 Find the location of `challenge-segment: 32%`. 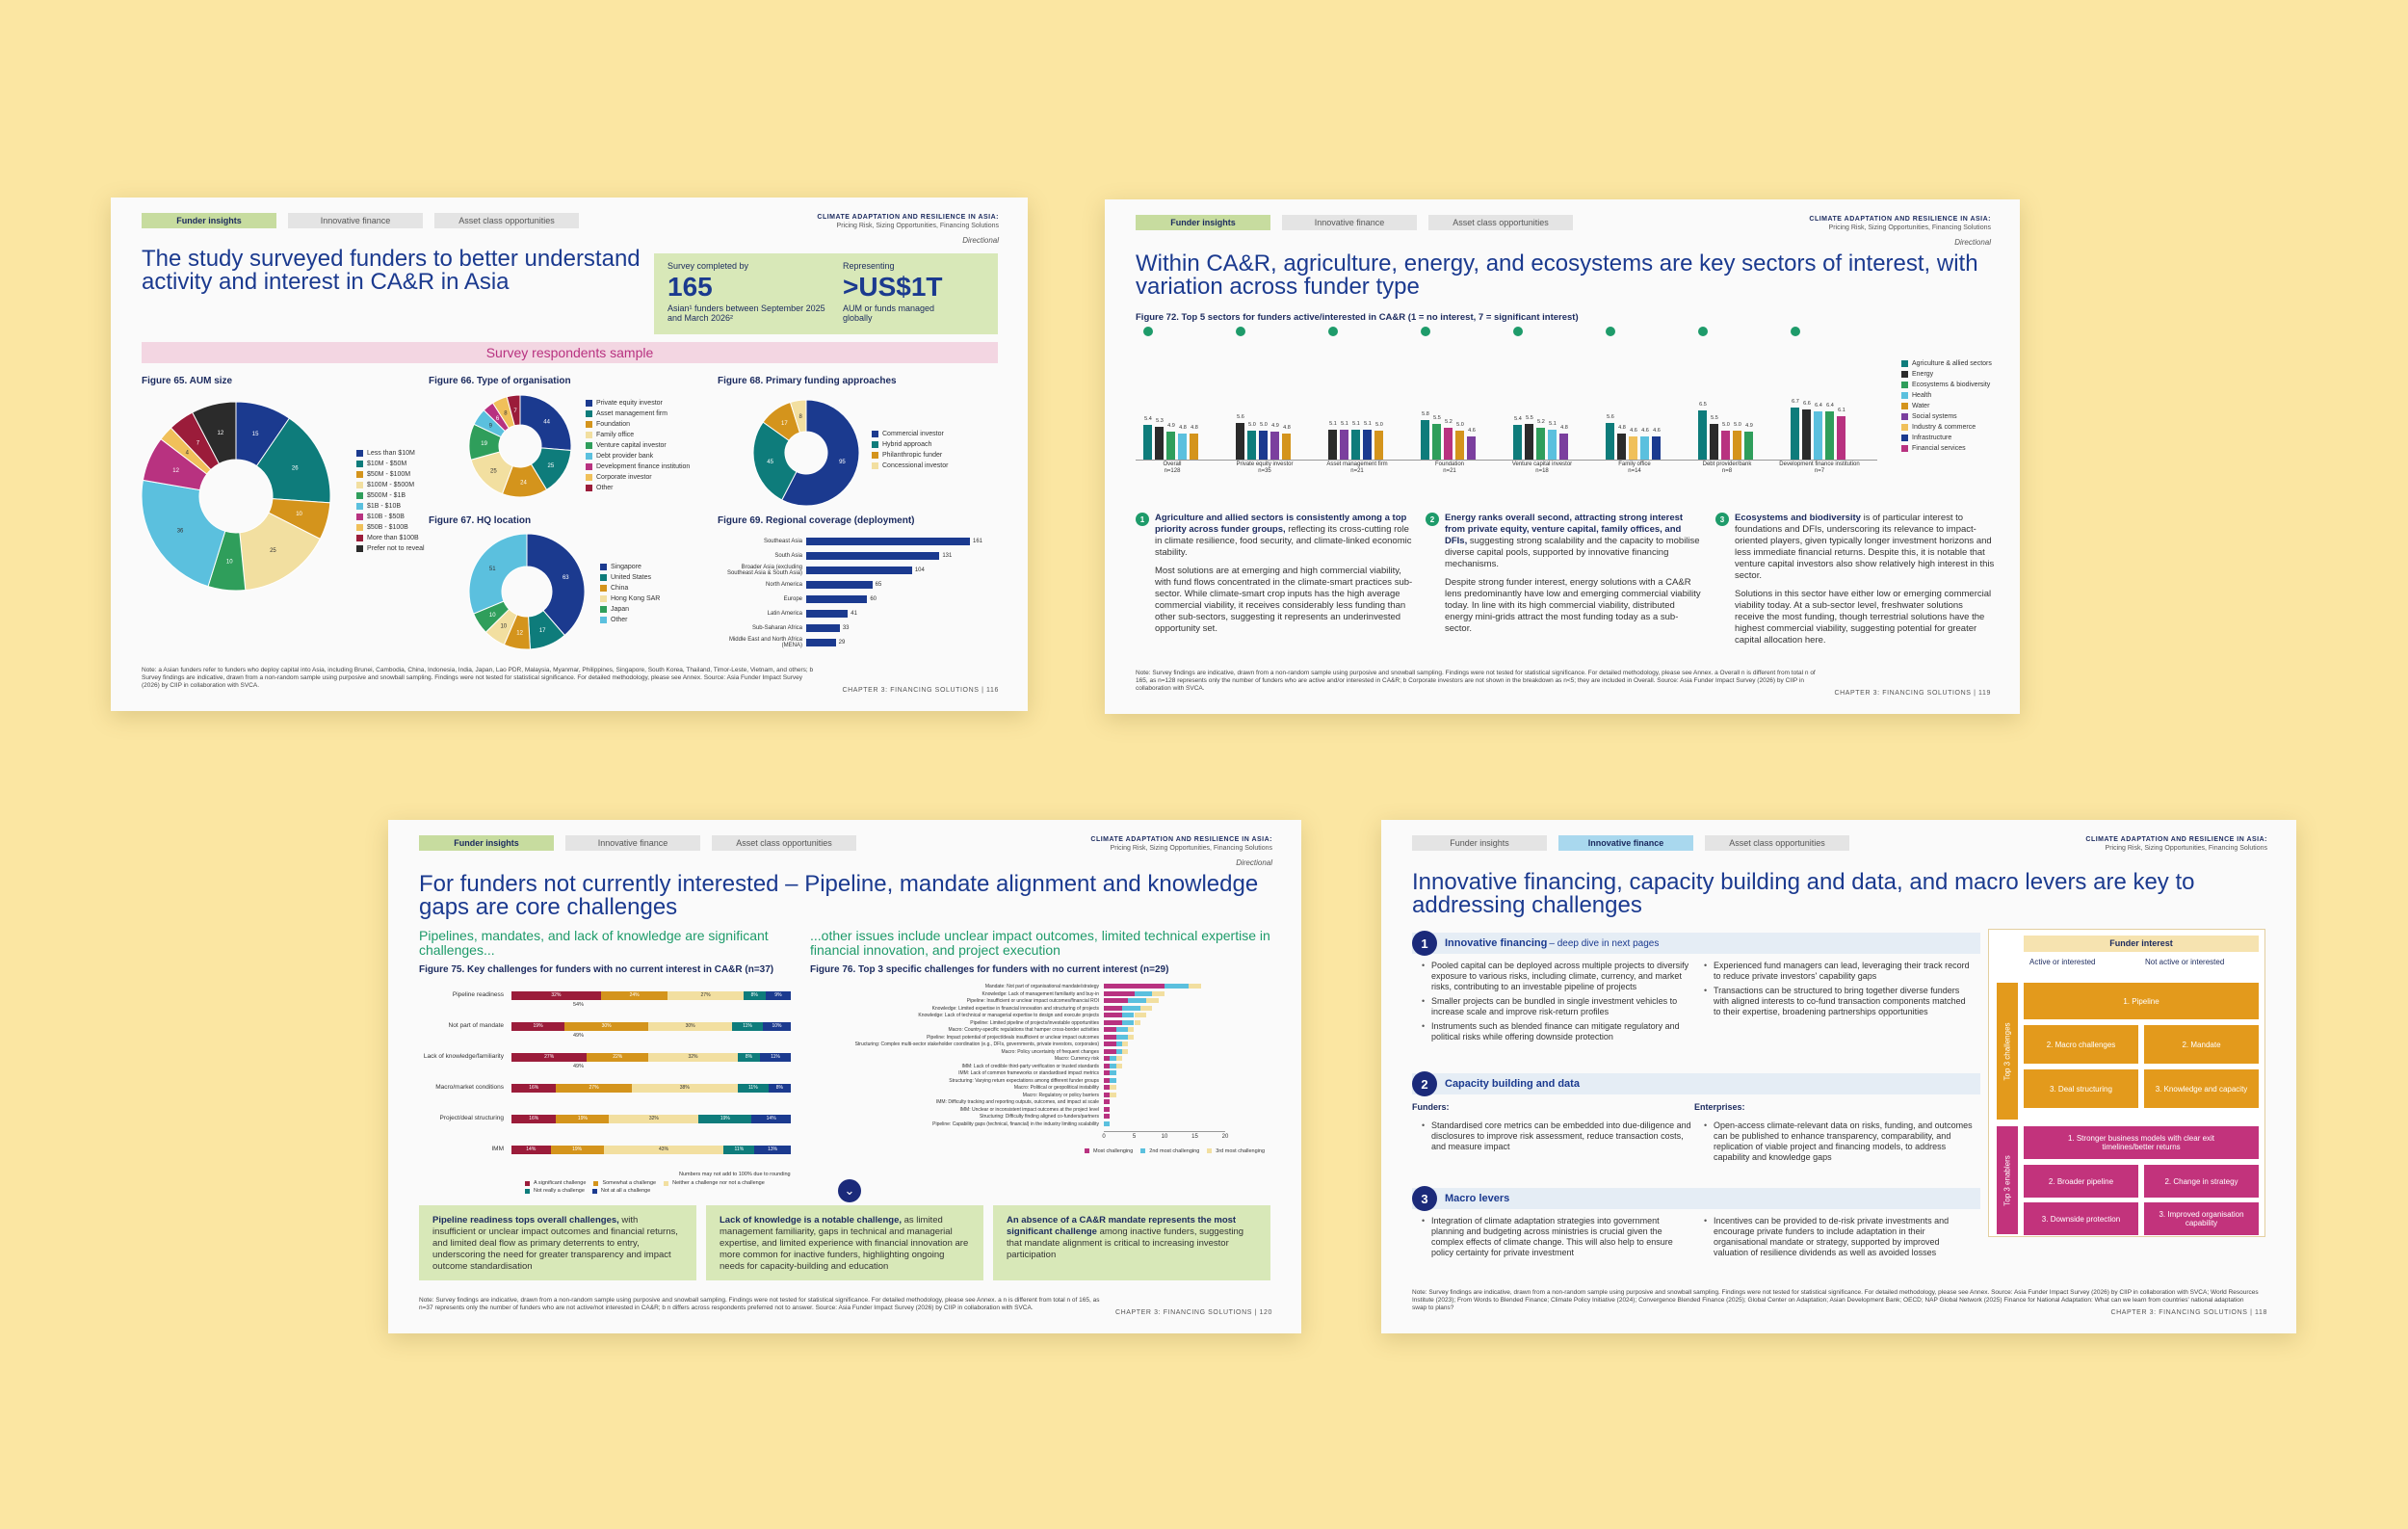

challenge-segment: 32% is located at coordinates (654, 1119).